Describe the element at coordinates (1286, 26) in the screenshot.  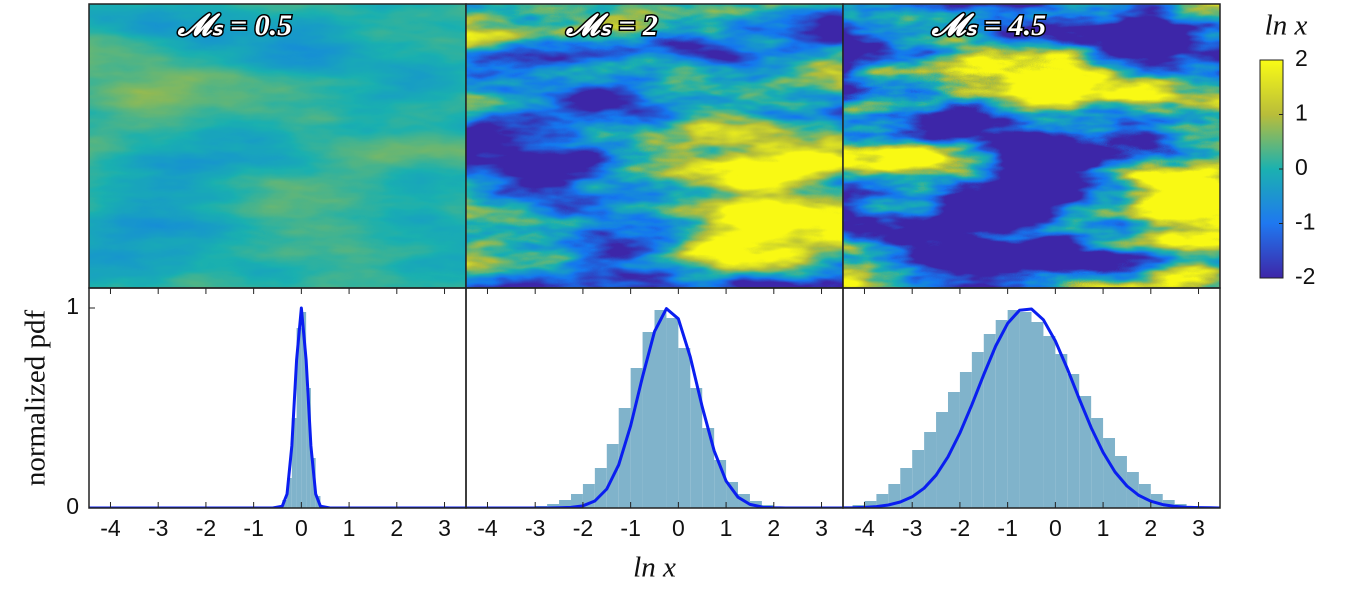
I see `colorbar-label: ln x` at that location.